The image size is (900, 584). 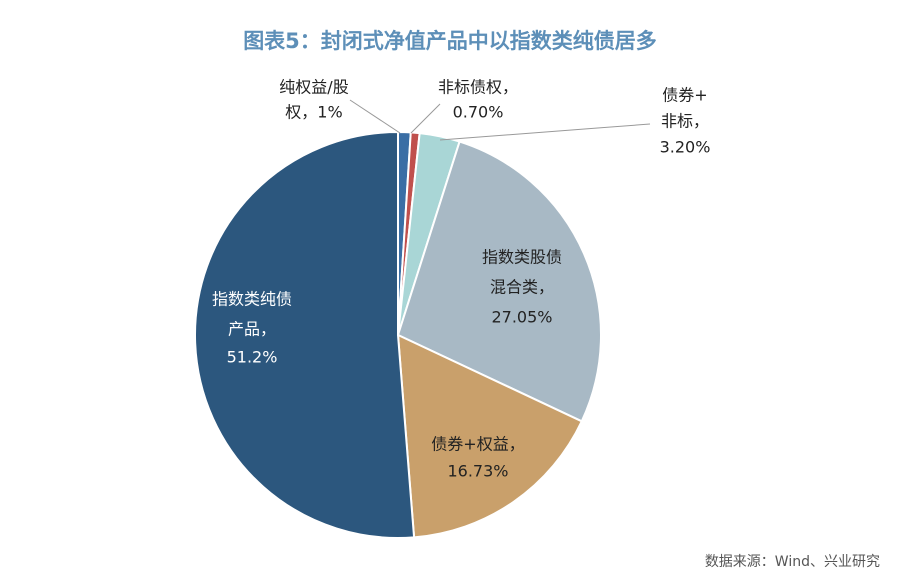 I want to click on slice-label: 权，1%, so click(x=313, y=112).